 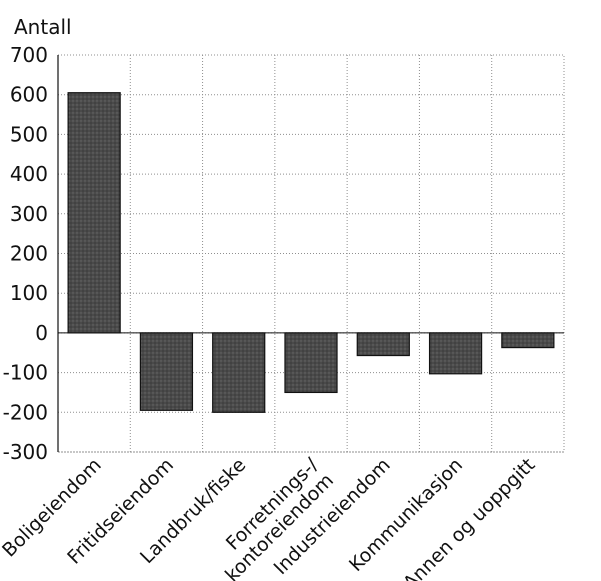 I want to click on y-tick-labels: -300 -200 -100 0 100 200 300 400 500 600 700, so click(x=25, y=253).